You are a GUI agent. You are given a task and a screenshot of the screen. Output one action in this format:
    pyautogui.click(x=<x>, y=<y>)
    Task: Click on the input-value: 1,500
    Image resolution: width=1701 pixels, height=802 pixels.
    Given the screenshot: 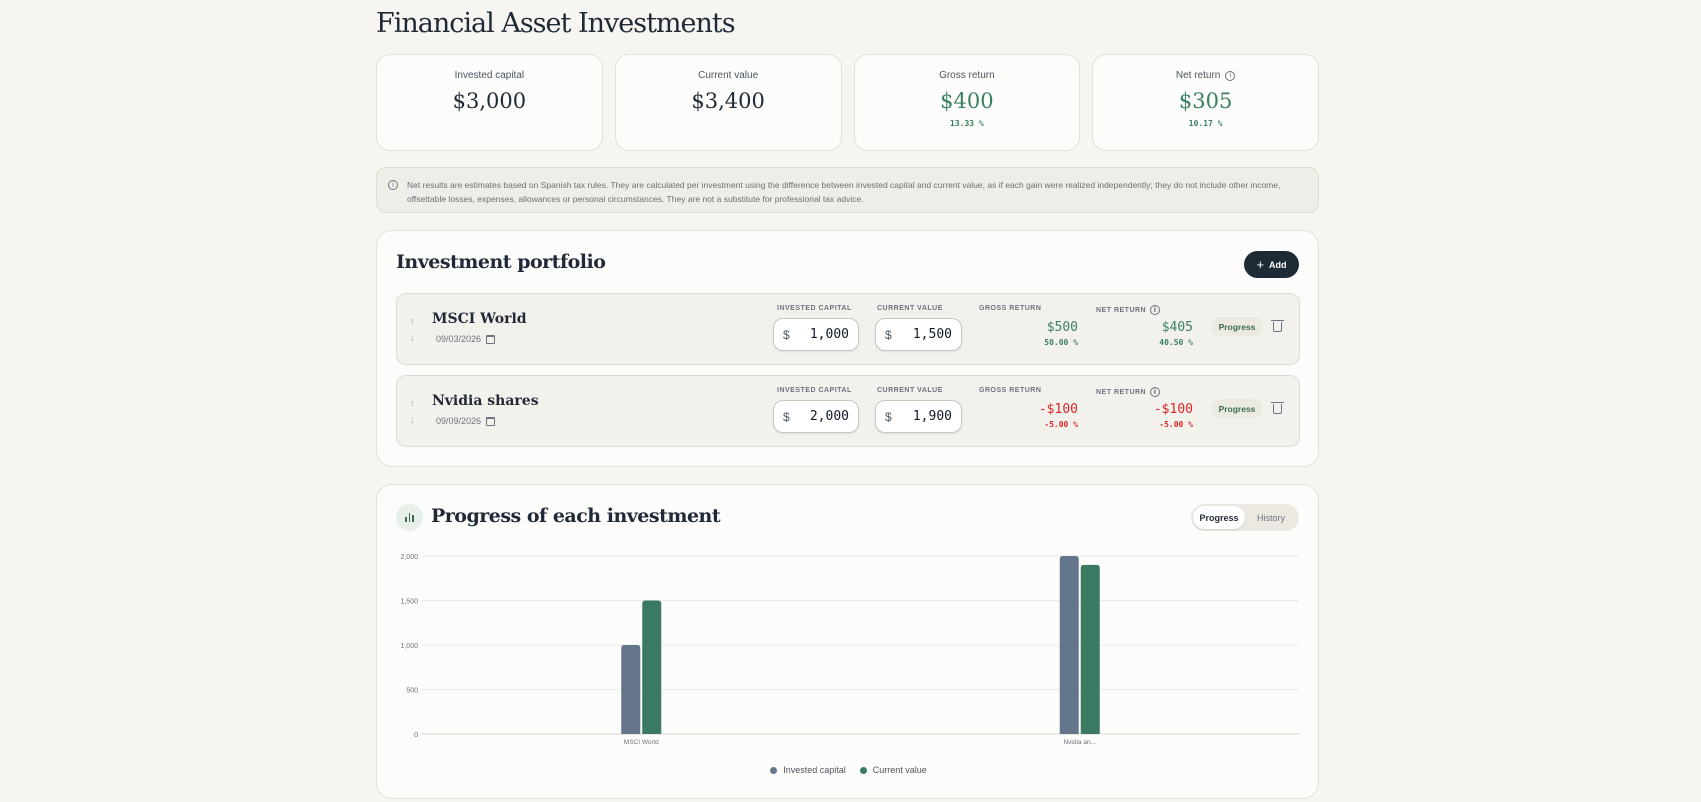 What is the action you would take?
    pyautogui.click(x=932, y=334)
    